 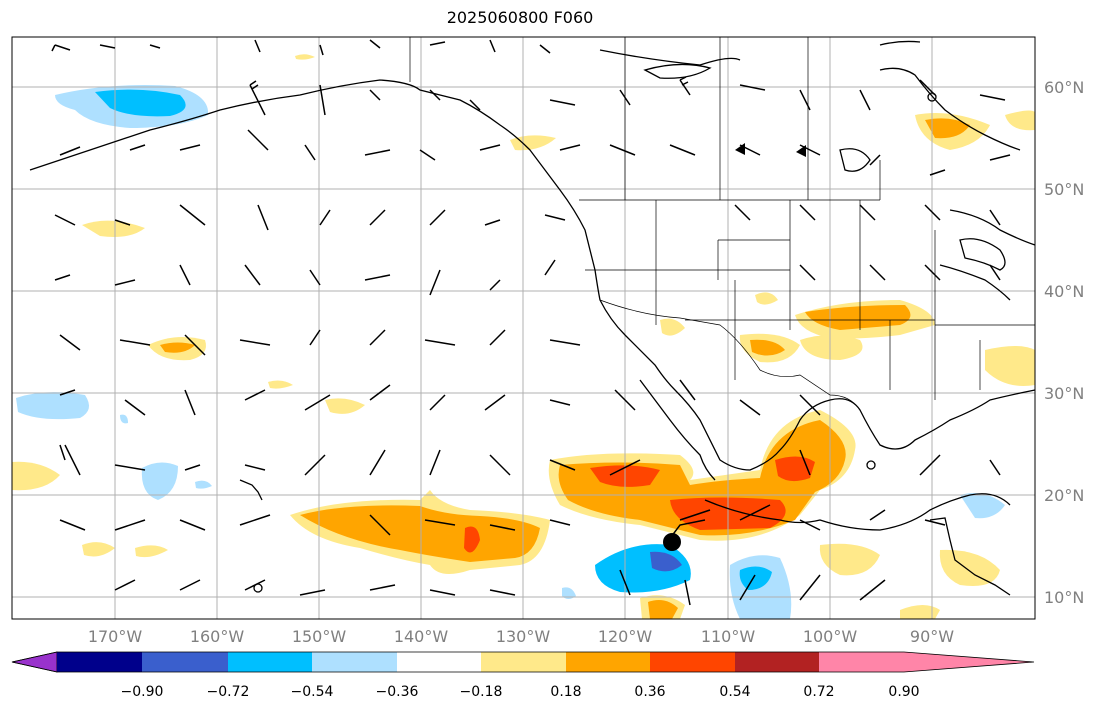 I want to click on colorbar-tick-label: −0.72, so click(x=228, y=692).